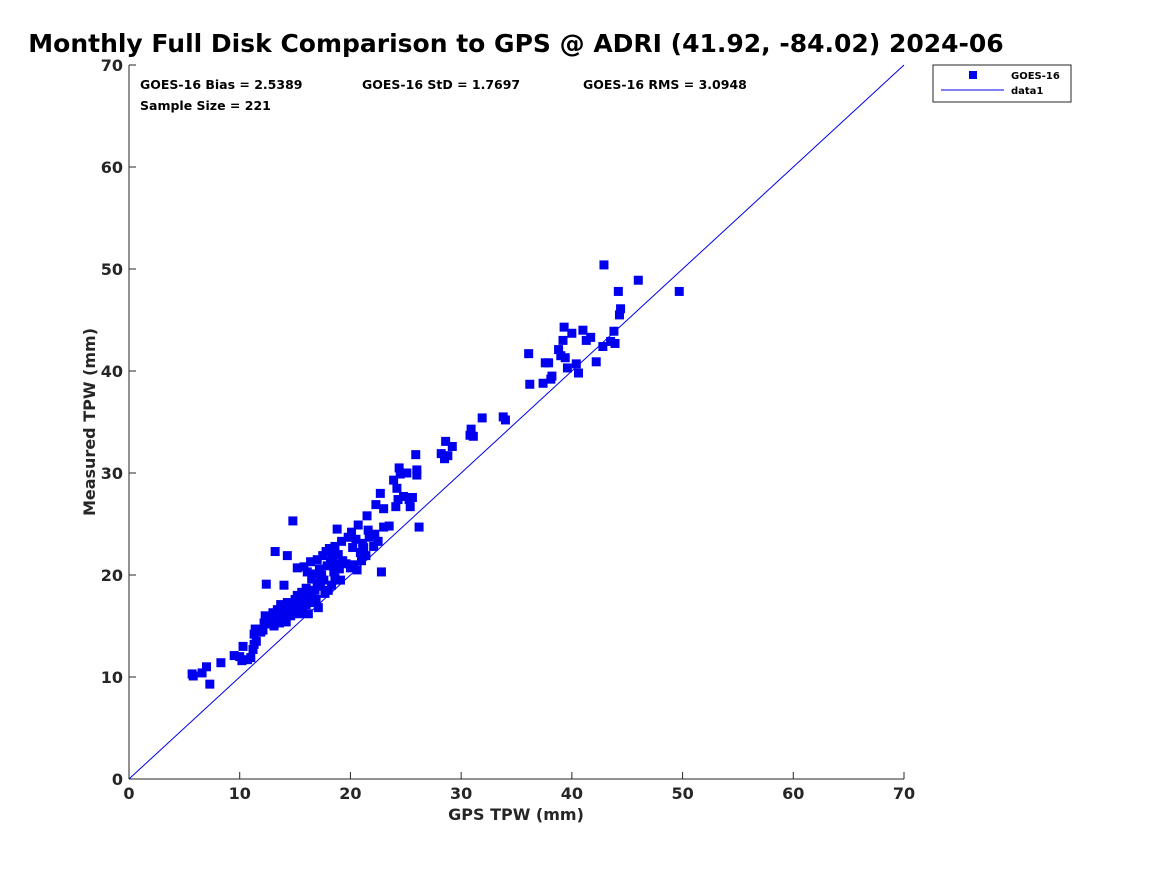 The height and width of the screenshot is (875, 1167). Describe the element at coordinates (128, 793) in the screenshot. I see `x-tick-label: 0` at that location.